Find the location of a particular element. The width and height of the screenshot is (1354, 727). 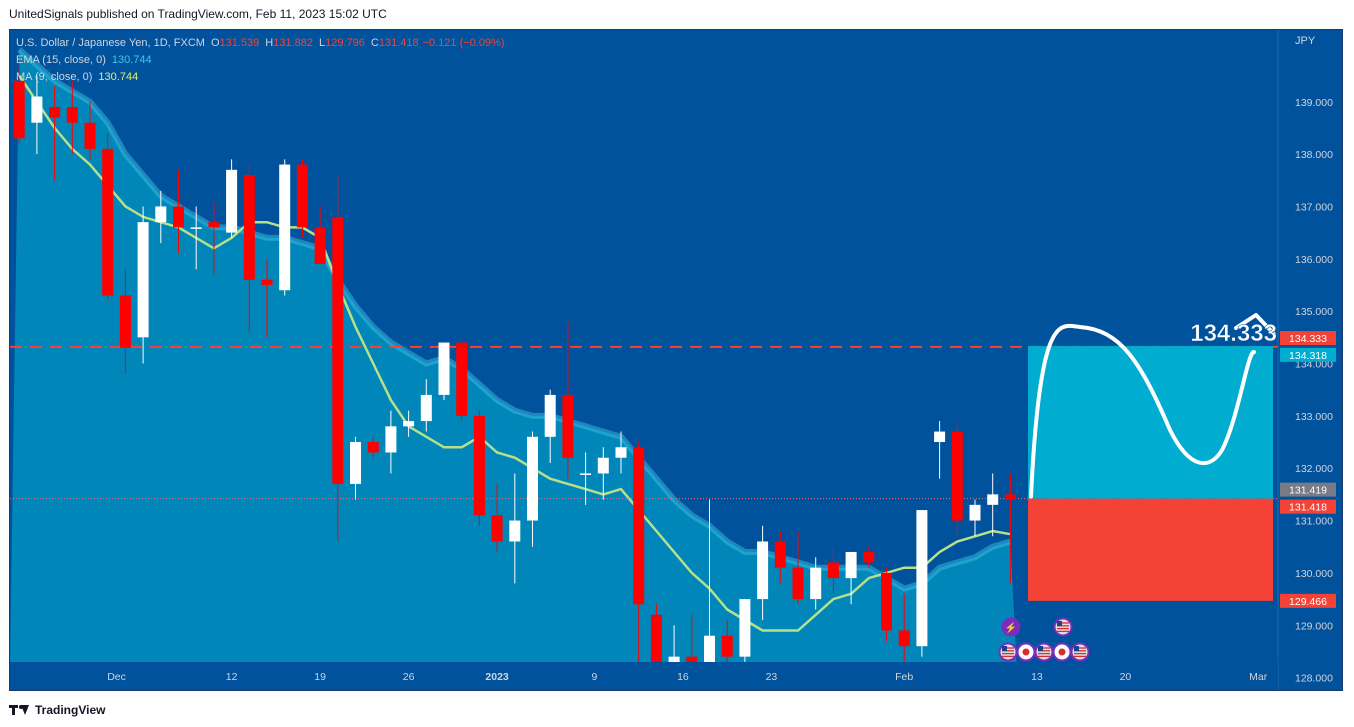

price-axis-badge: 129.466 is located at coordinates (1308, 600).